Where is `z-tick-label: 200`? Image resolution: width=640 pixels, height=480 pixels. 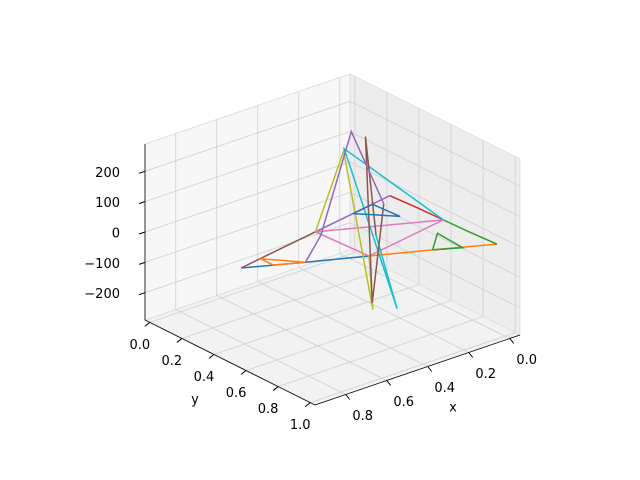 z-tick-label: 200 is located at coordinates (107, 173).